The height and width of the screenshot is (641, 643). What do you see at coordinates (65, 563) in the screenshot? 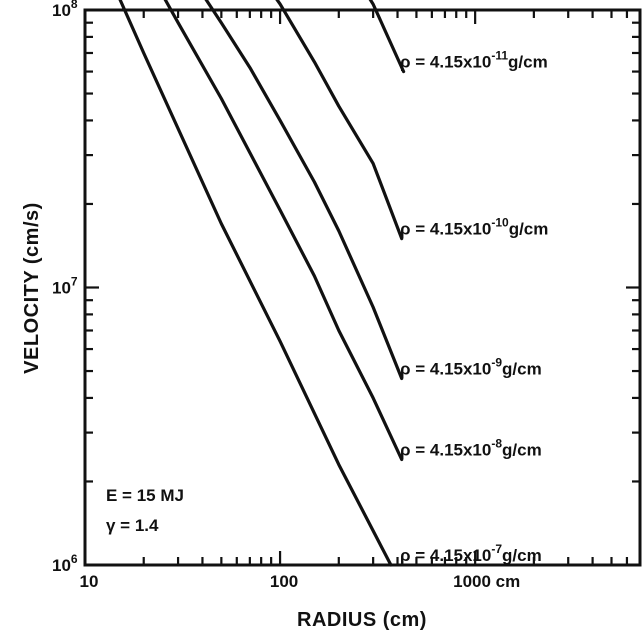
I see `y-tick-label: 10⁶` at bounding box center [65, 563].